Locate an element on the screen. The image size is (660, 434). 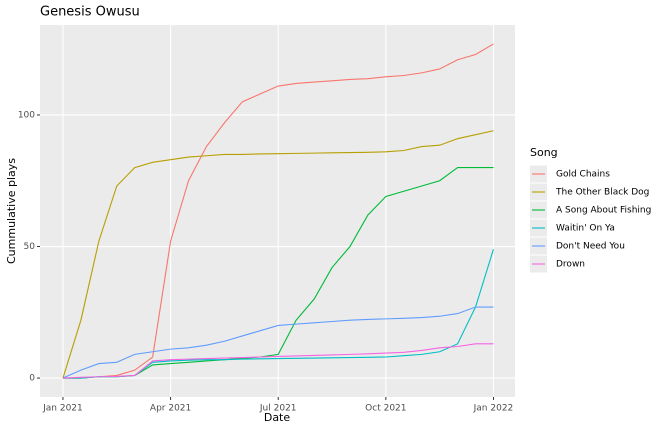
x-axis-label: Date is located at coordinates (277, 417).